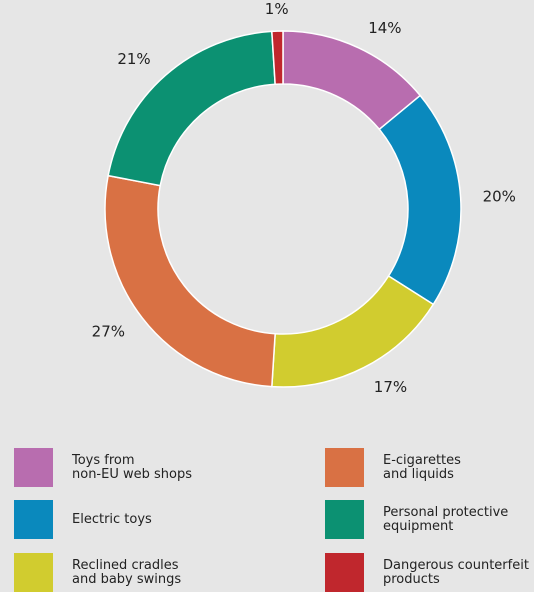 This screenshot has width=534, height=592. I want to click on legend-swatch-e-cigarettes, so click(344, 467).